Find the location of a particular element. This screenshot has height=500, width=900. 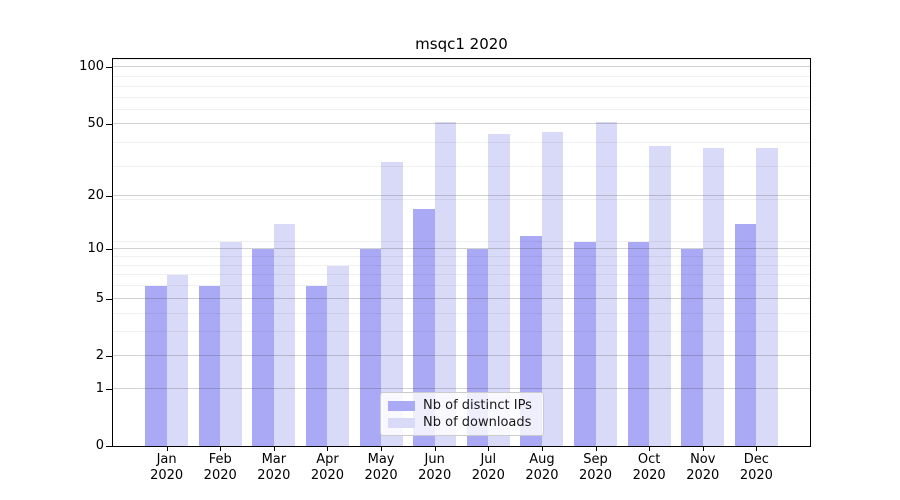

y-tick-label: 0 is located at coordinates (99, 445).